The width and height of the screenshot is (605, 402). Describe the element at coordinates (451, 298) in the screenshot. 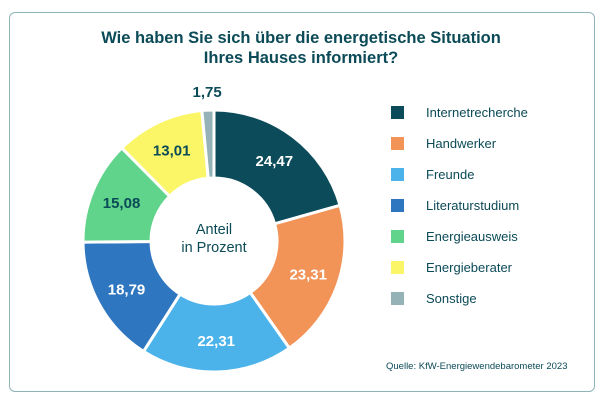

I see `legend-label: Sonstige` at that location.